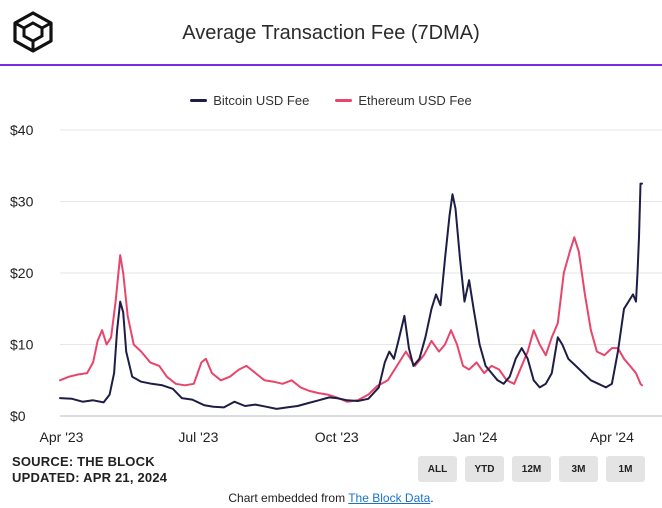 The width and height of the screenshot is (662, 508). I want to click on legend-swatch-bitcoin, so click(199, 100).